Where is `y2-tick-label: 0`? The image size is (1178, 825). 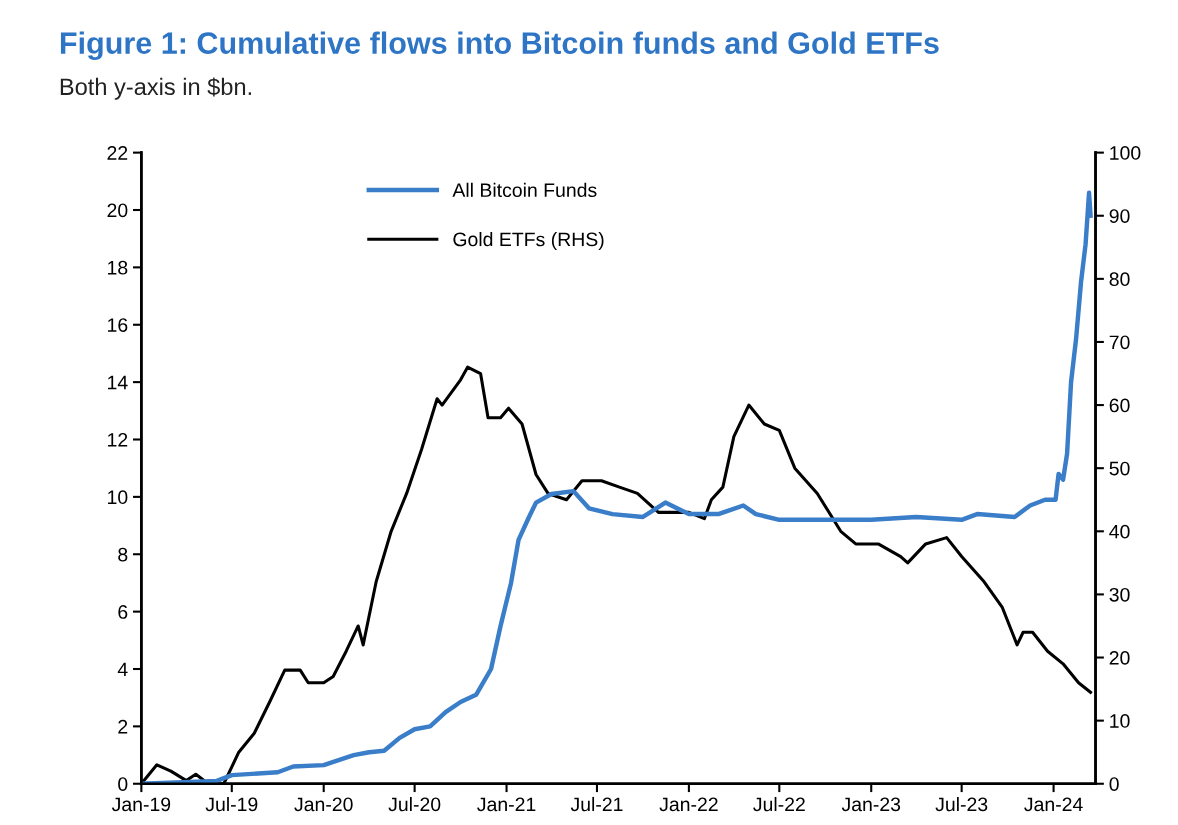
y2-tick-label: 0 is located at coordinates (1114, 784).